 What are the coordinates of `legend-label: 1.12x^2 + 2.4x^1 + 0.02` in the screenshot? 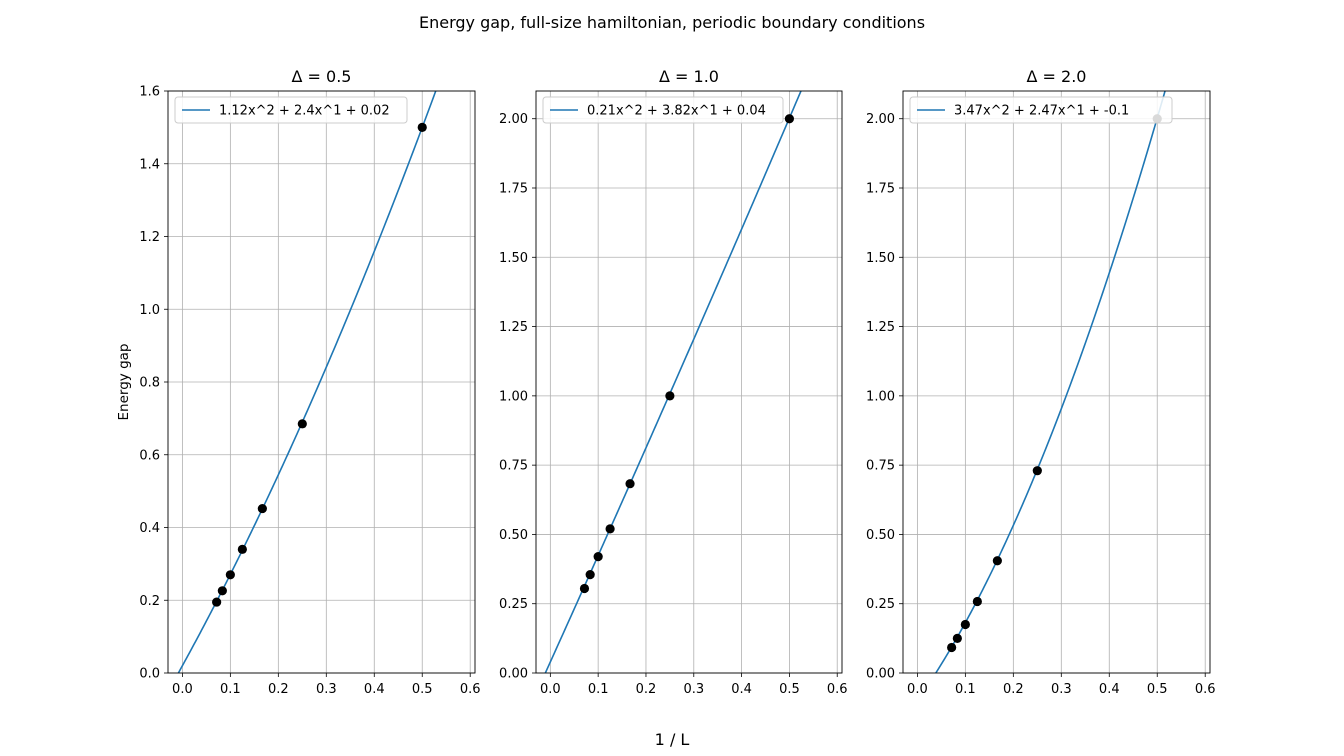 It's located at (304, 111).